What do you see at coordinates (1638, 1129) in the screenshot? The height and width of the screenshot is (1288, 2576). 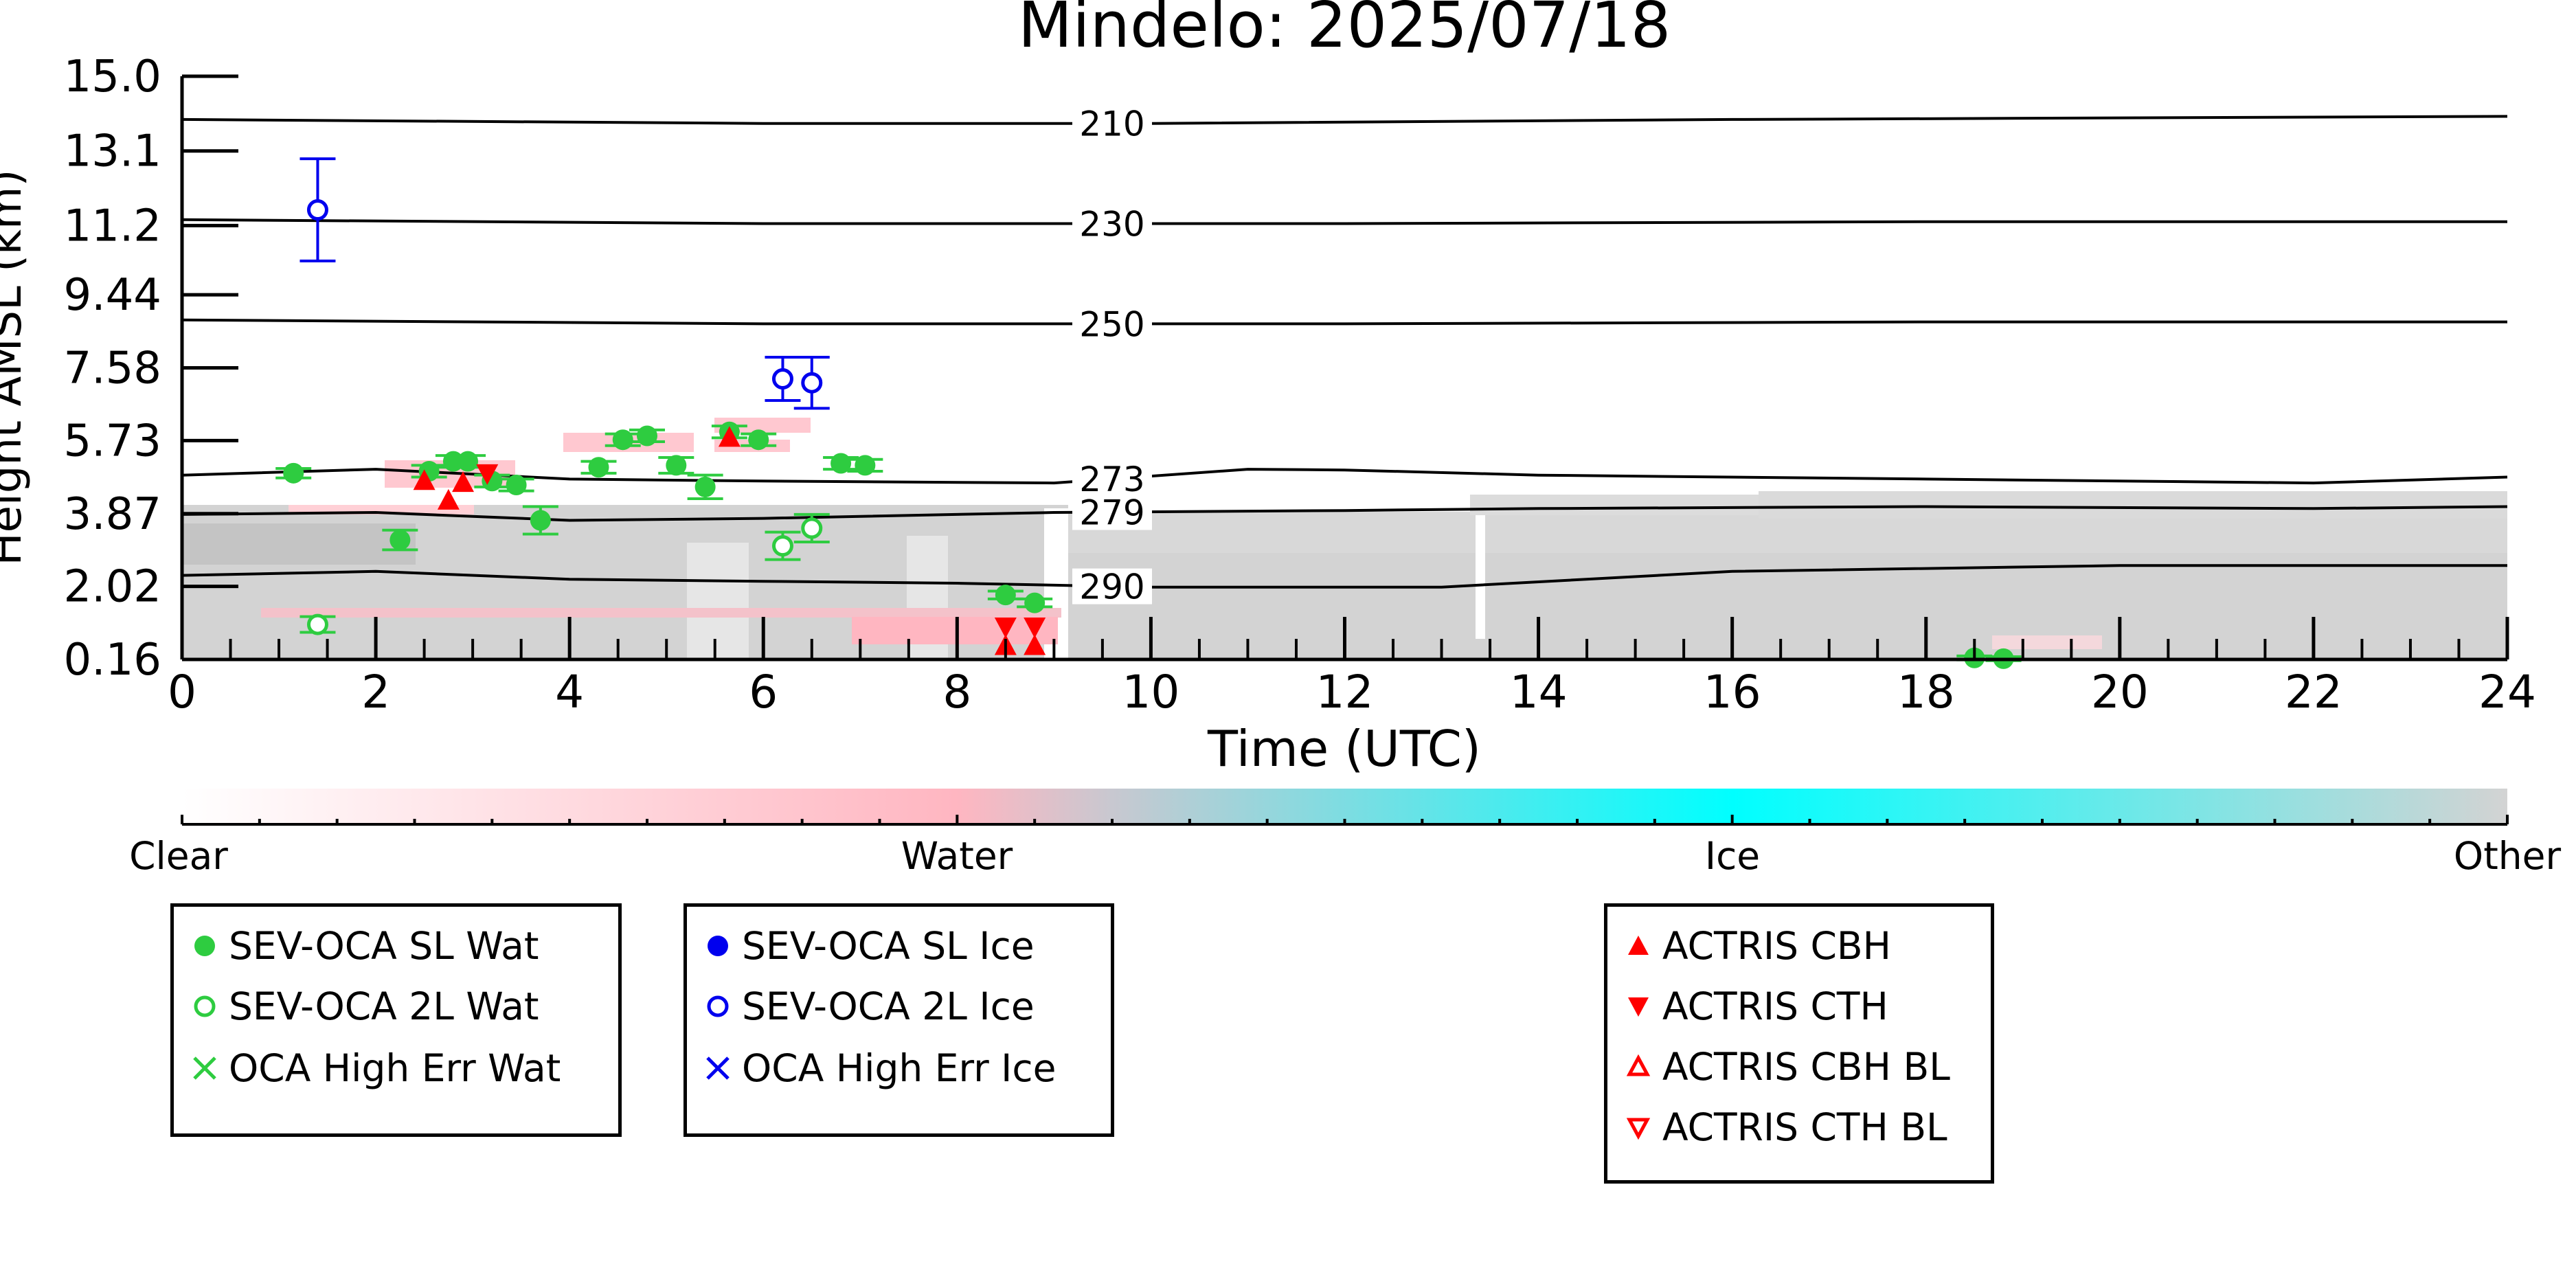 I see `open-triangle-down-icon` at bounding box center [1638, 1129].